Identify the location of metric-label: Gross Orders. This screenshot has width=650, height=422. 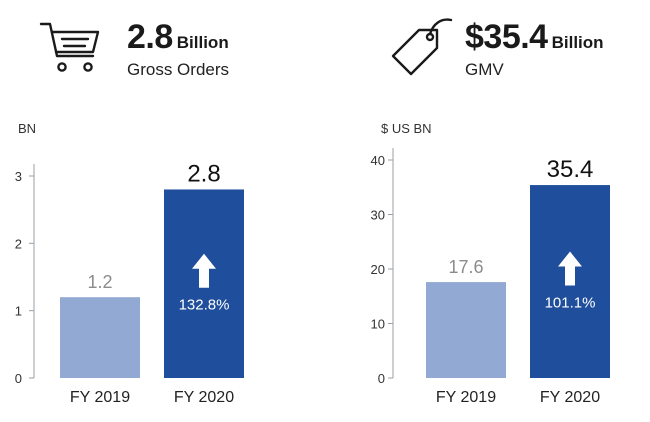
(178, 69).